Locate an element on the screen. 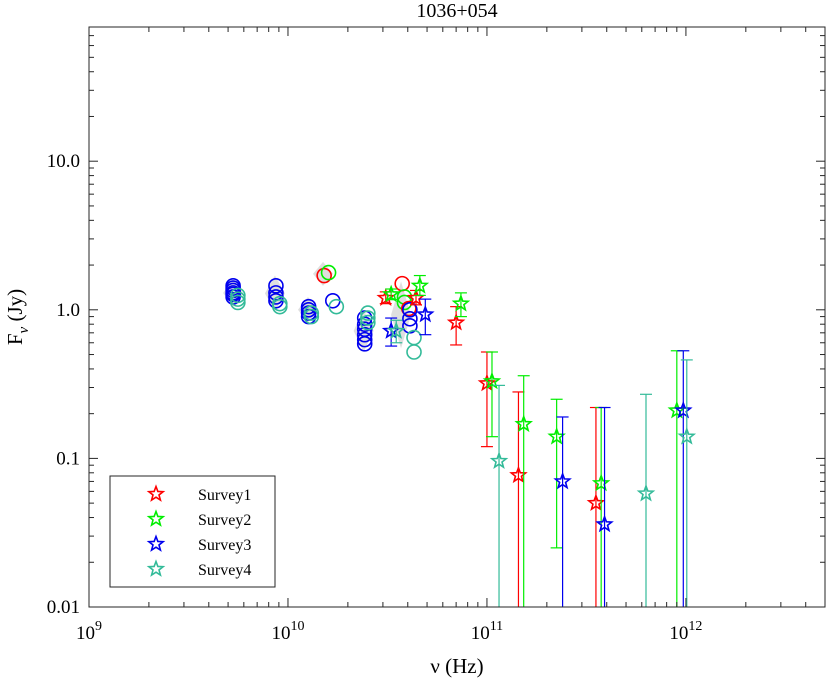 This screenshot has height=686, width=830. x-tick-label-exponent: 10 is located at coordinates (297, 626).